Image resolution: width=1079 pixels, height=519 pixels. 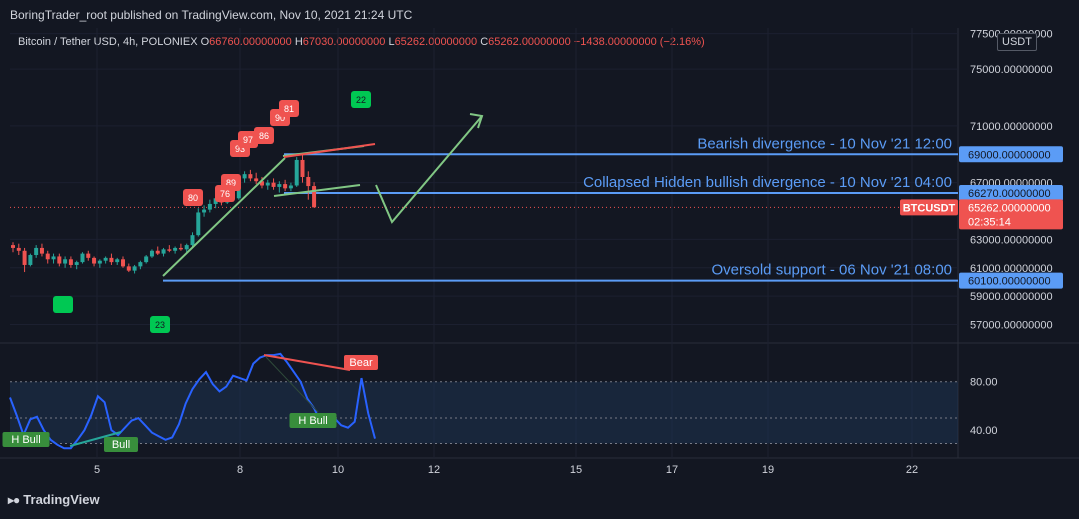 I want to click on indicator-marker-text: 97, so click(x=248, y=140).